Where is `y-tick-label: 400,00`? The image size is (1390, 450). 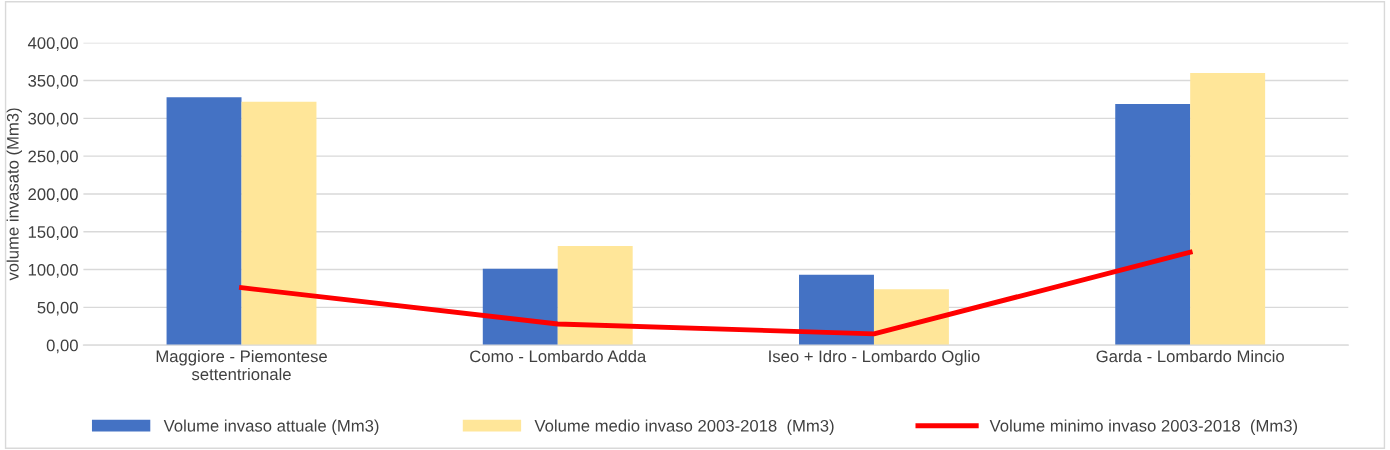
y-tick-label: 400,00 is located at coordinates (52, 44).